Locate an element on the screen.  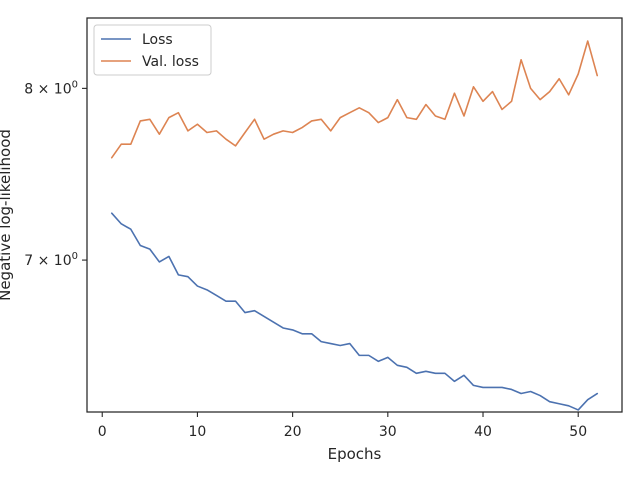
y-axis-label: Negative log-likelihood is located at coordinates (7, 215).